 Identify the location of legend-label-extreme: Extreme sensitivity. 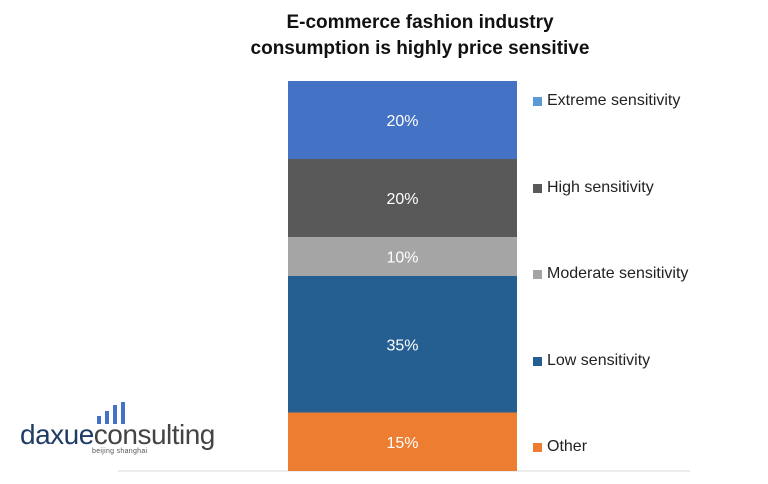
(614, 100).